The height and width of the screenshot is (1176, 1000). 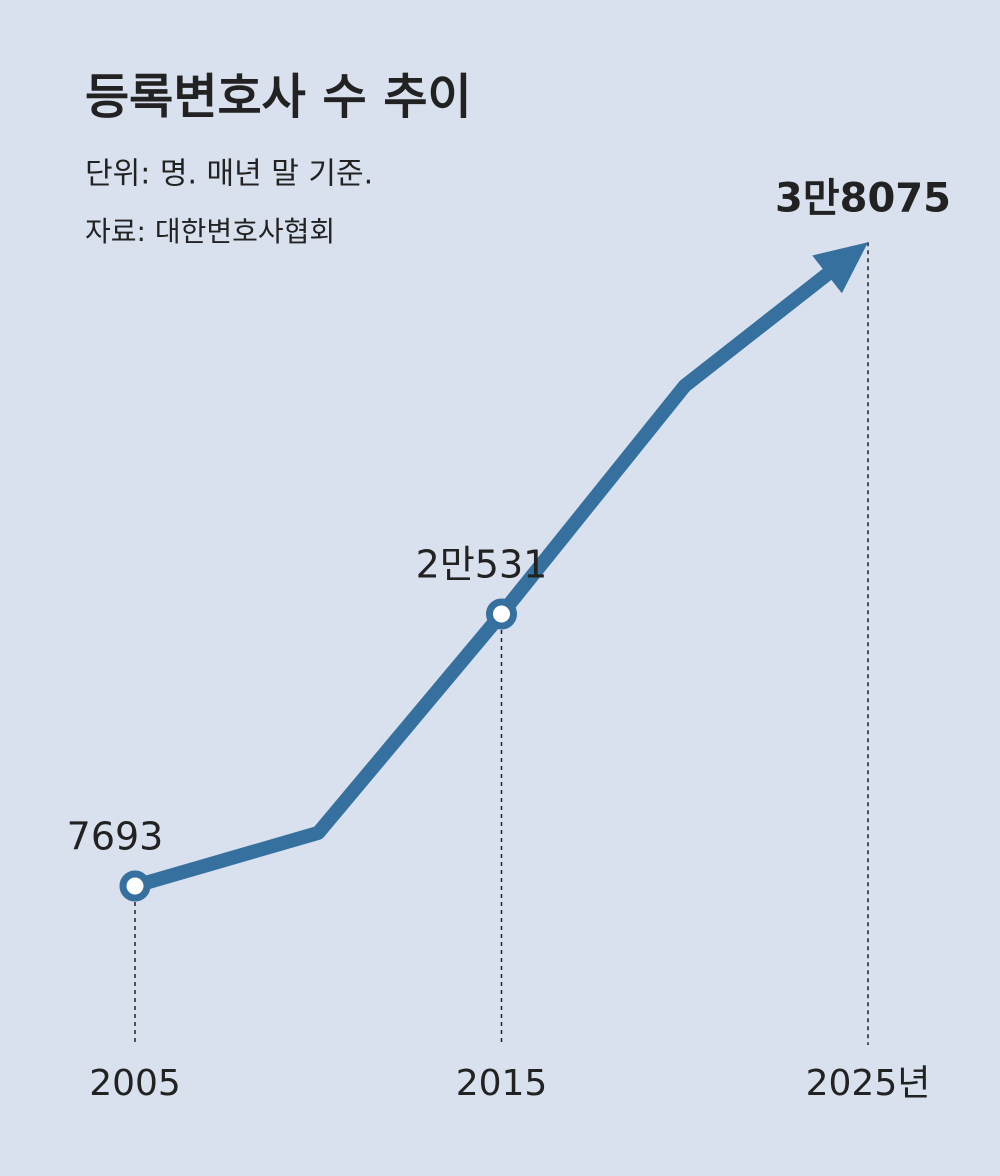 What do you see at coordinates (135, 1083) in the screenshot?
I see `x-tick-label: 2005` at bounding box center [135, 1083].